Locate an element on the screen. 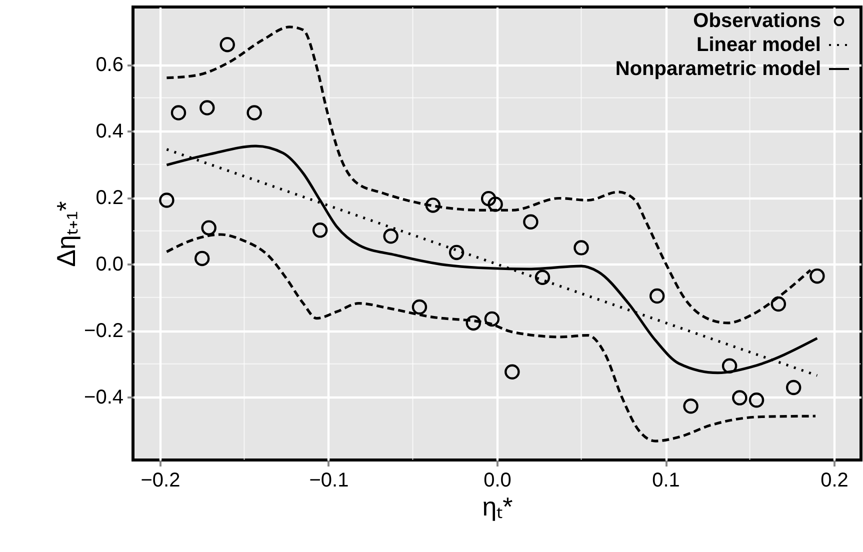  y-tick-label: −0.2 is located at coordinates (104, 331).